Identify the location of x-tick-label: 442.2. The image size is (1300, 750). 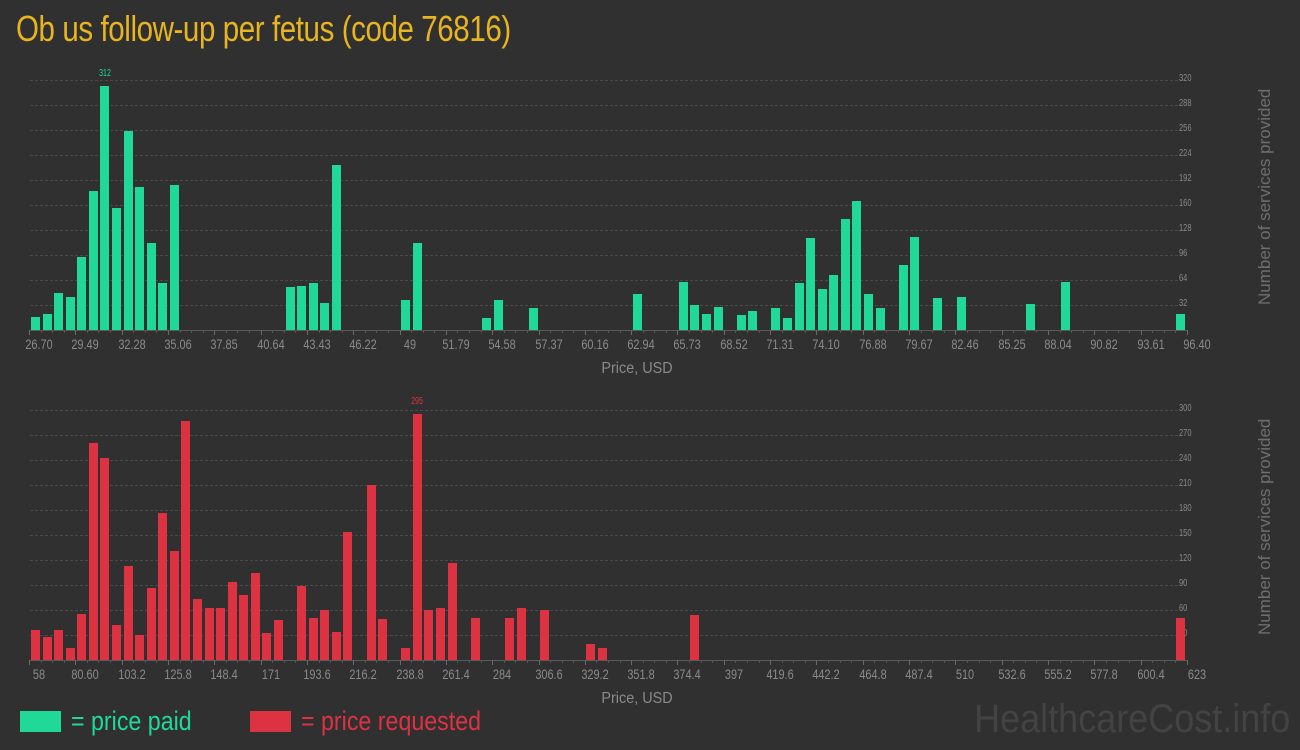
(826, 674).